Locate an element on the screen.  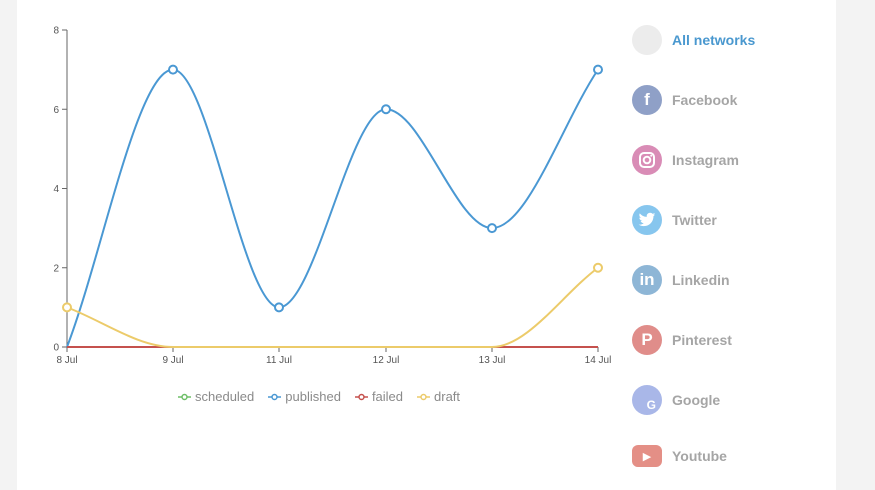
series-line-draft is located at coordinates (332, 307).